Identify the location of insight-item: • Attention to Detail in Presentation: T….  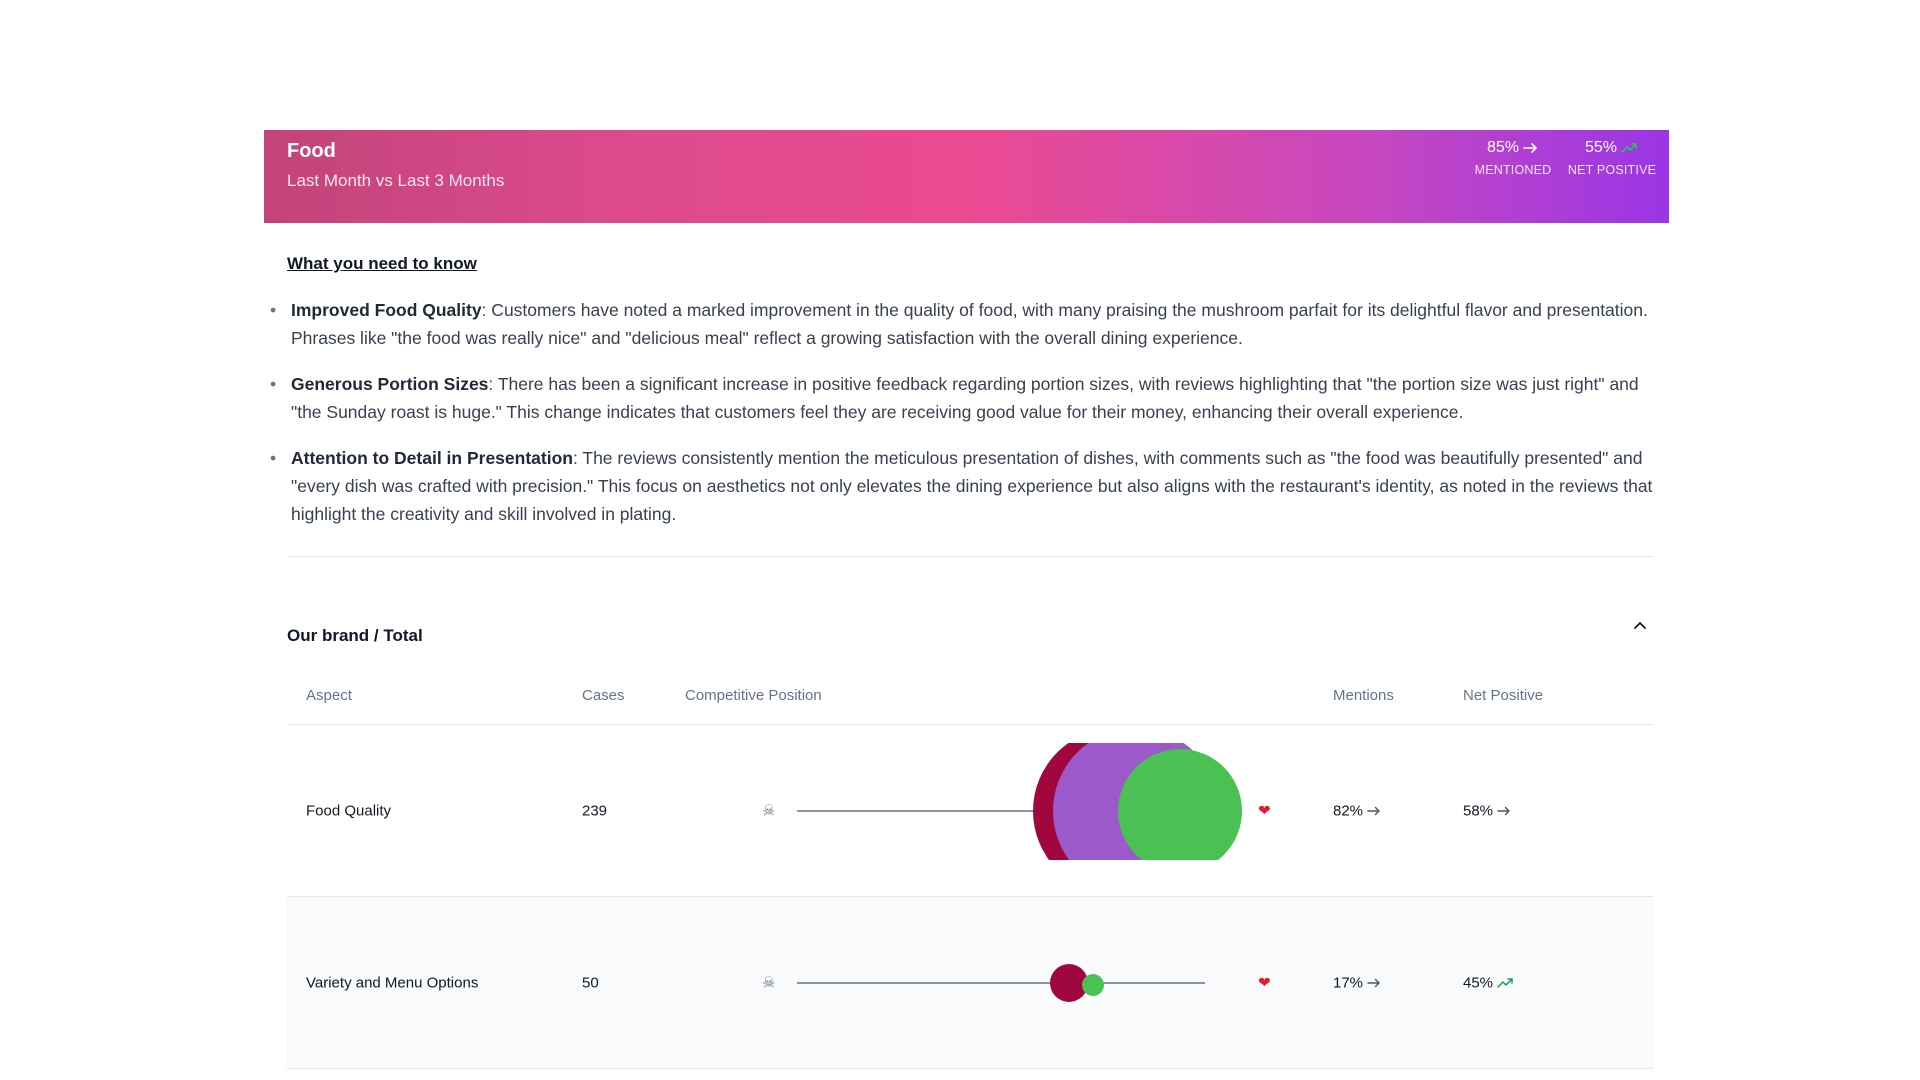
(959, 486).